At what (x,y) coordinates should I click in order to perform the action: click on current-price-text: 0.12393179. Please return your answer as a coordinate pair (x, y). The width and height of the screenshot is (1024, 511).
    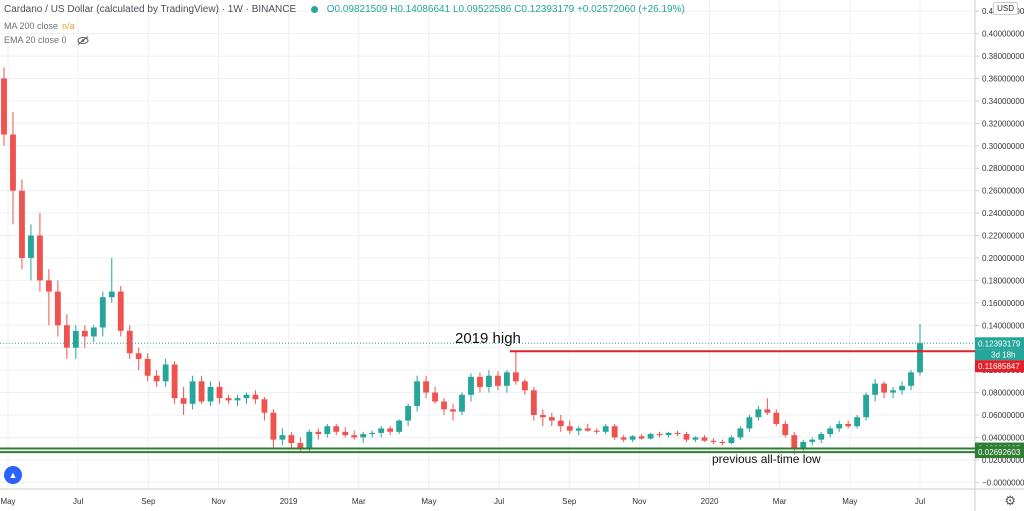
    Looking at the image, I should click on (999, 343).